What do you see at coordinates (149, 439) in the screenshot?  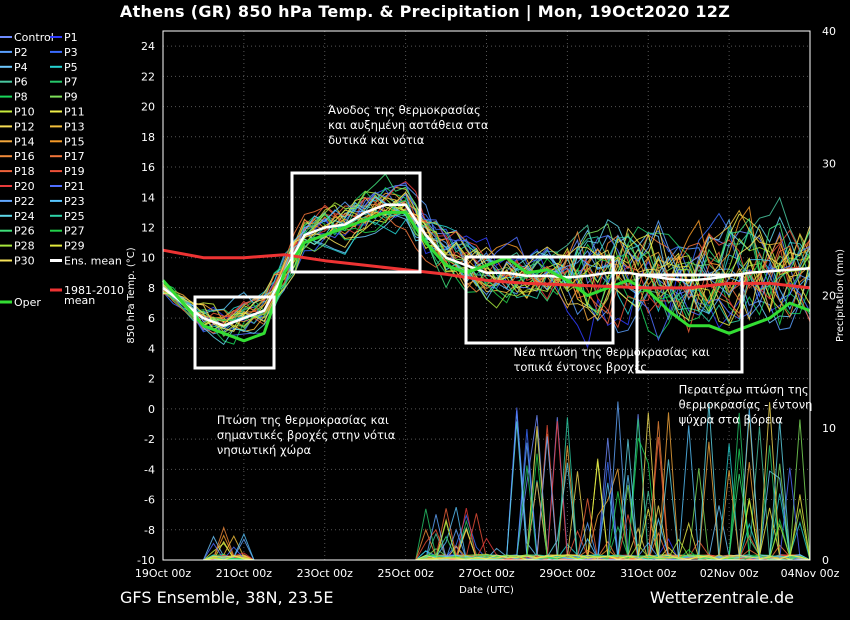 I see `y-tick-label: -2` at bounding box center [149, 439].